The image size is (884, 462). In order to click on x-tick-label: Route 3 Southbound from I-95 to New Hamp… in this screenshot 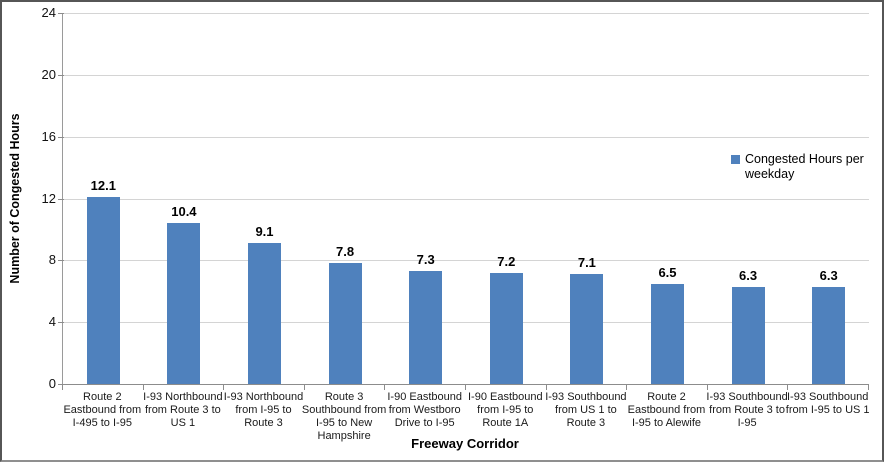, I will do `click(344, 416)`.